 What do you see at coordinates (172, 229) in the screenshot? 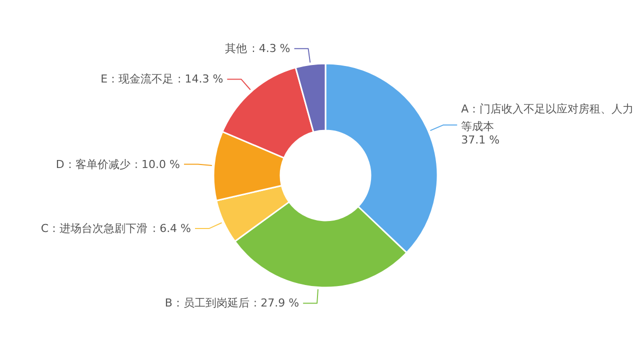
I see `data-label: : 6.4 %` at bounding box center [172, 229].